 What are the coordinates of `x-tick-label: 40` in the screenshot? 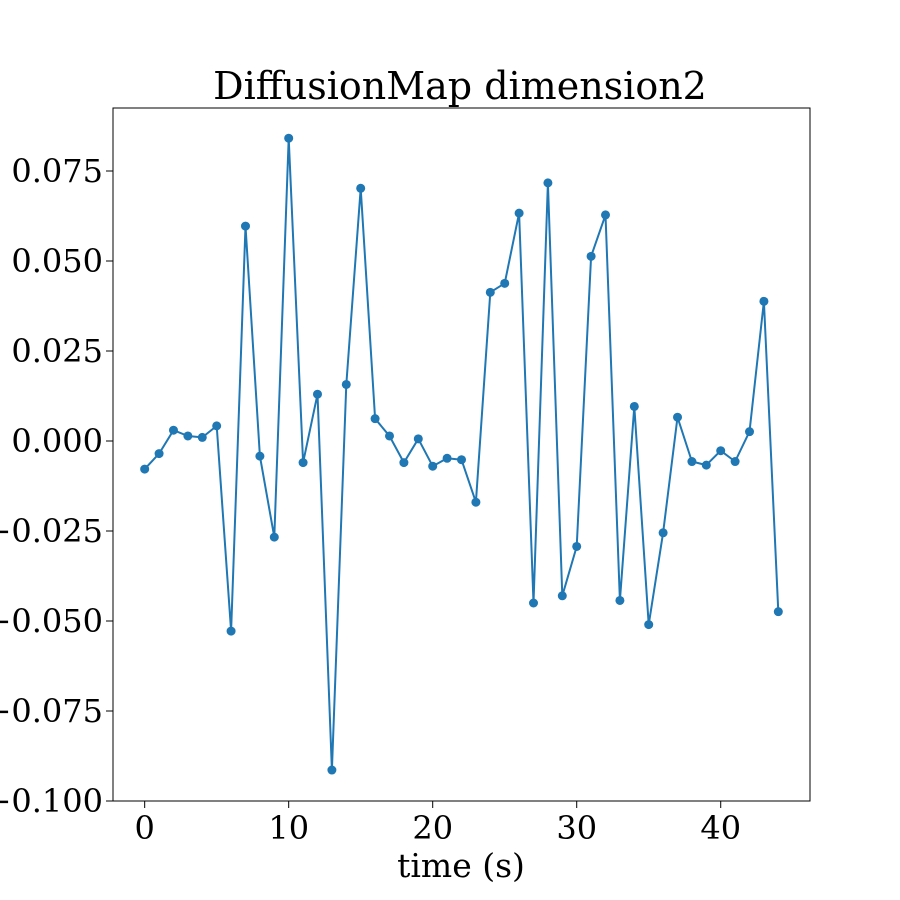 It's located at (720, 828).